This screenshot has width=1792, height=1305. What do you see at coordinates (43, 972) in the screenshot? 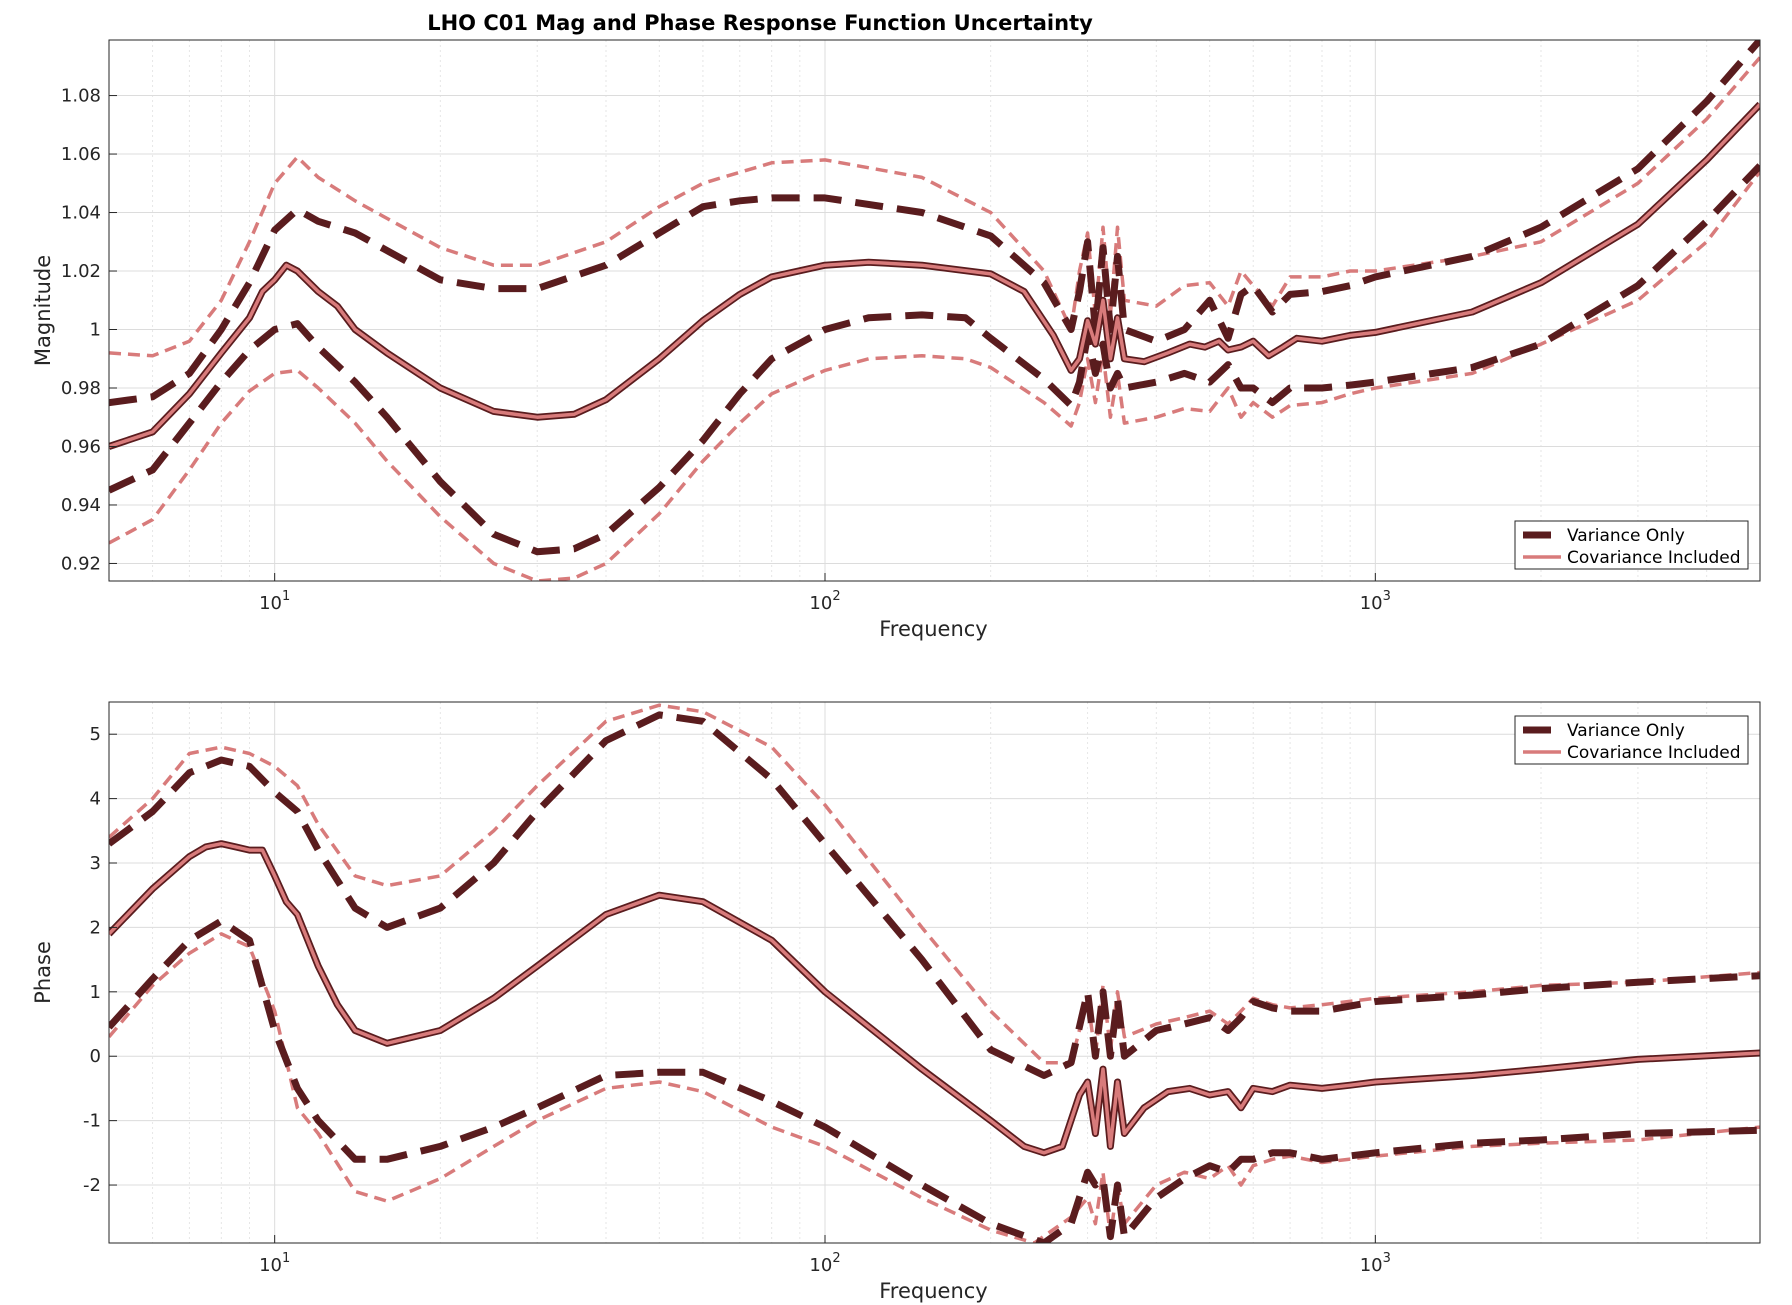
I see `y-axis-label: Phase` at bounding box center [43, 972].